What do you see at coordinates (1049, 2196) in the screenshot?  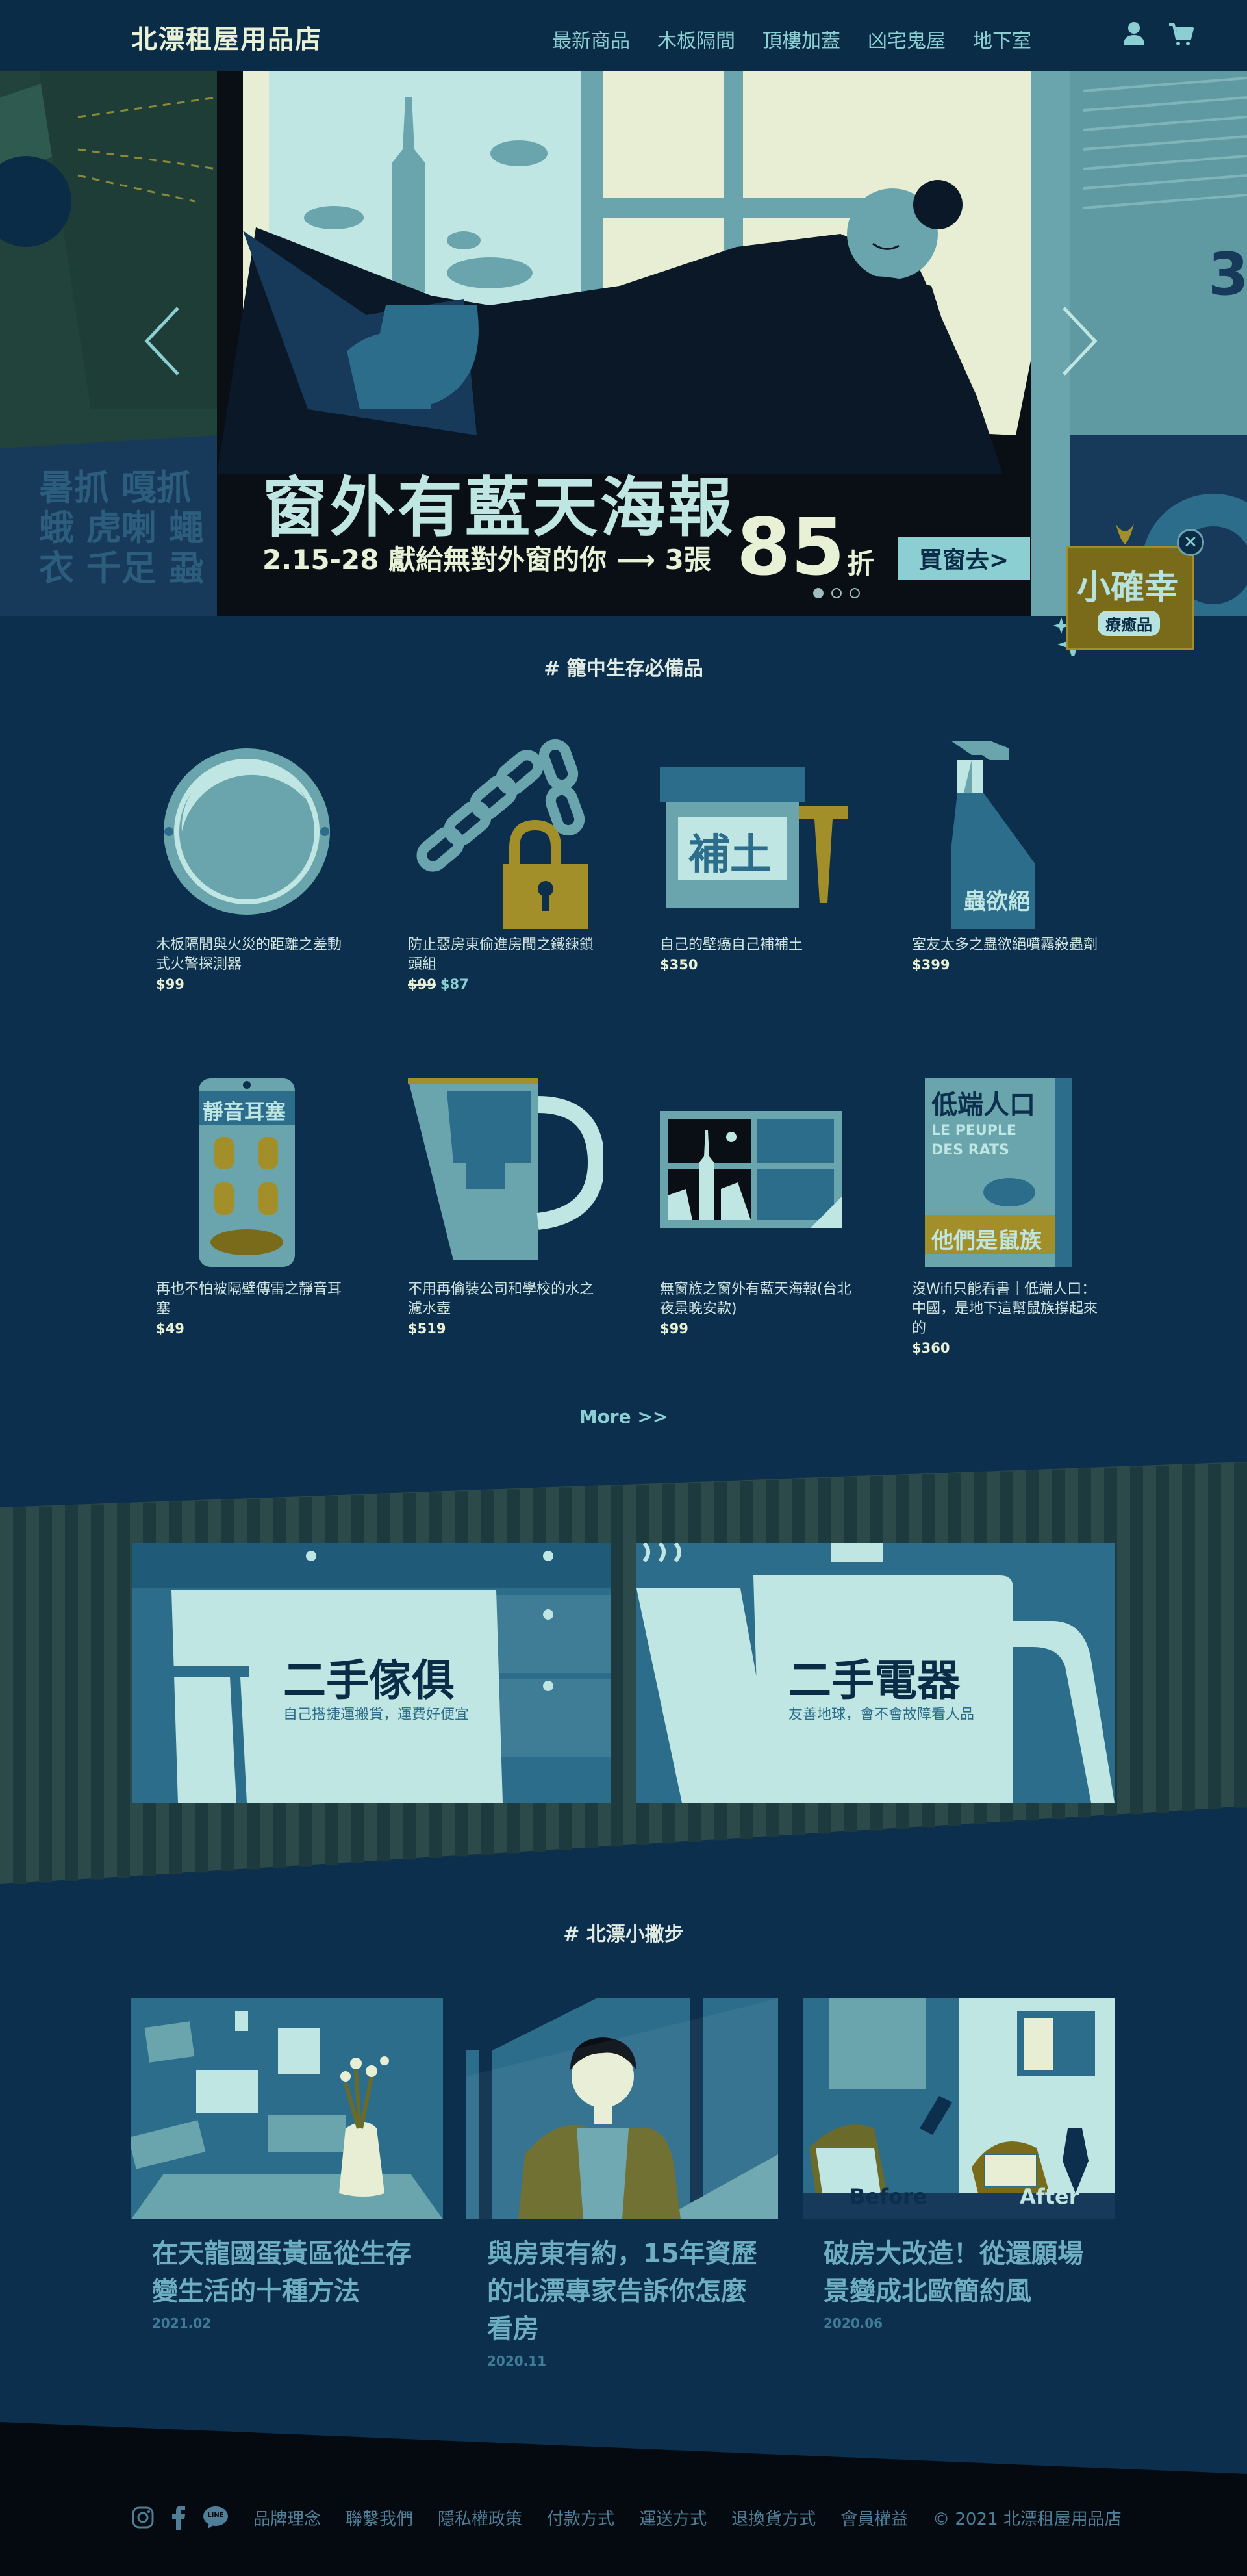 I see `after-label: After` at bounding box center [1049, 2196].